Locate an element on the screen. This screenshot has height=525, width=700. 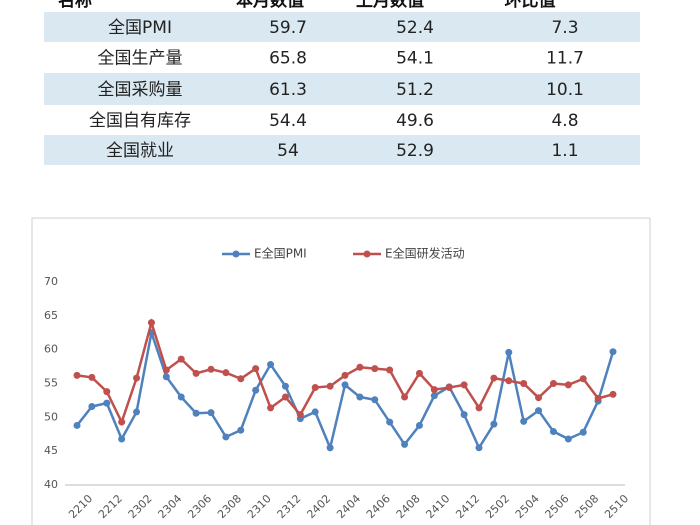
y-tick-label: 45 is located at coordinates (51, 450).